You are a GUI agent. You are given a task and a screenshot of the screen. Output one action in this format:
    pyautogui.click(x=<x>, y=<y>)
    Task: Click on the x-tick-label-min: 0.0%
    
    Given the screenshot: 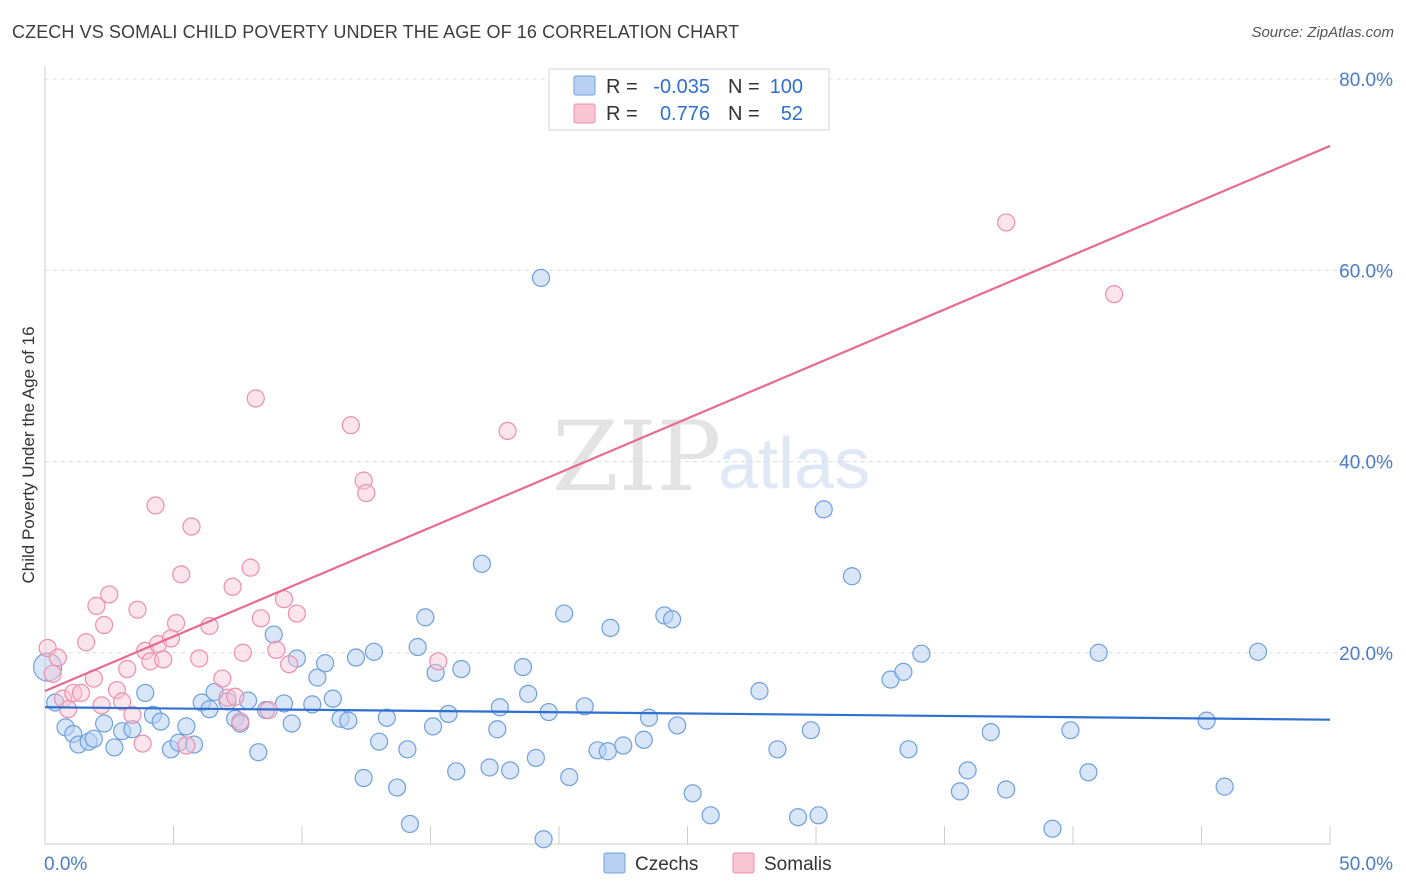 What is the action you would take?
    pyautogui.click(x=65, y=864)
    